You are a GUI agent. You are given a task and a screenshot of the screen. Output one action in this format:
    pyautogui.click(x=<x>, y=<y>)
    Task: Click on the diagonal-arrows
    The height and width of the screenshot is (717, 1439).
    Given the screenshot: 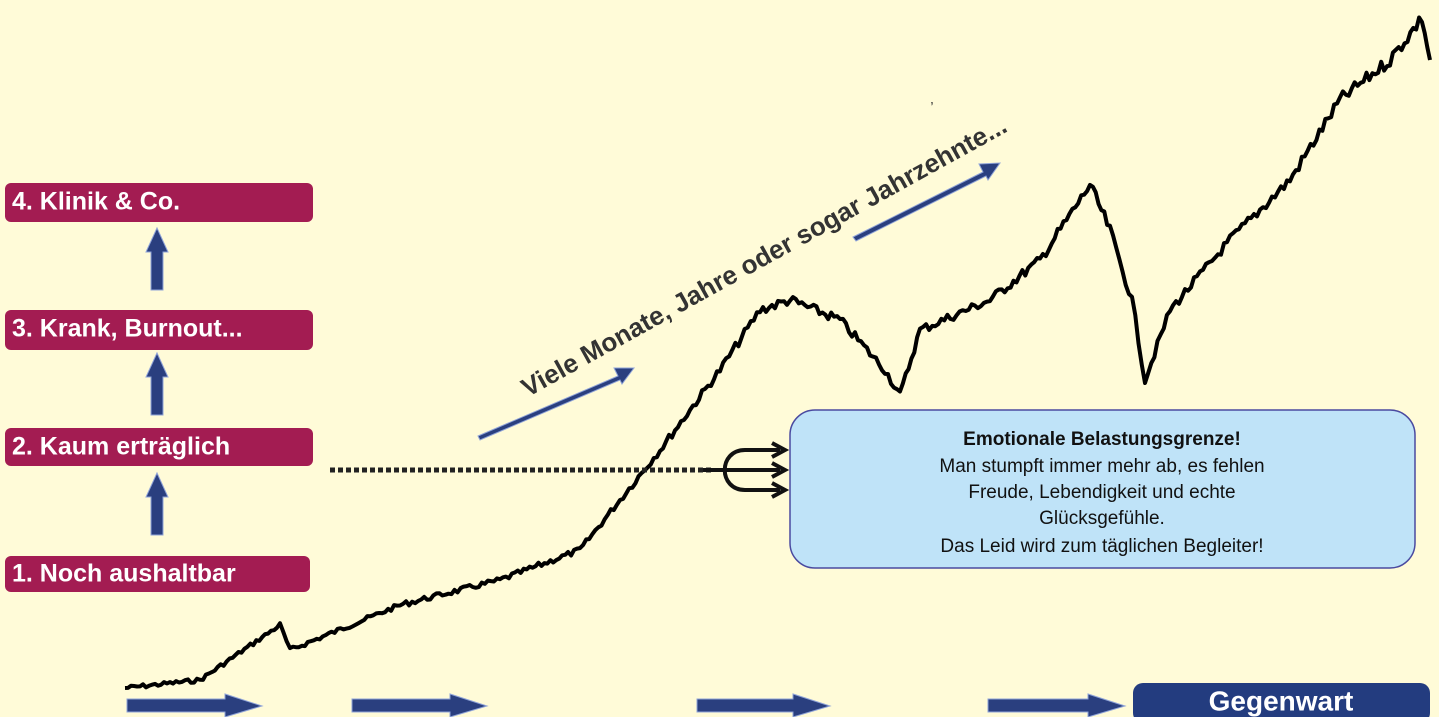 What is the action you would take?
    pyautogui.click(x=739, y=301)
    